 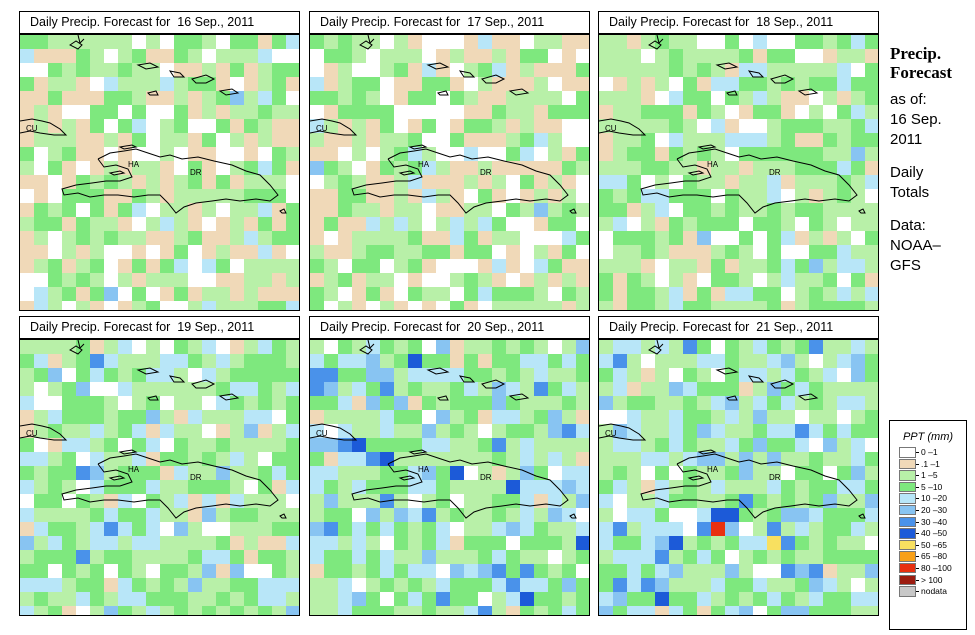 What do you see at coordinates (932, 579) in the screenshot?
I see `legend-label: > 100` at bounding box center [932, 579].